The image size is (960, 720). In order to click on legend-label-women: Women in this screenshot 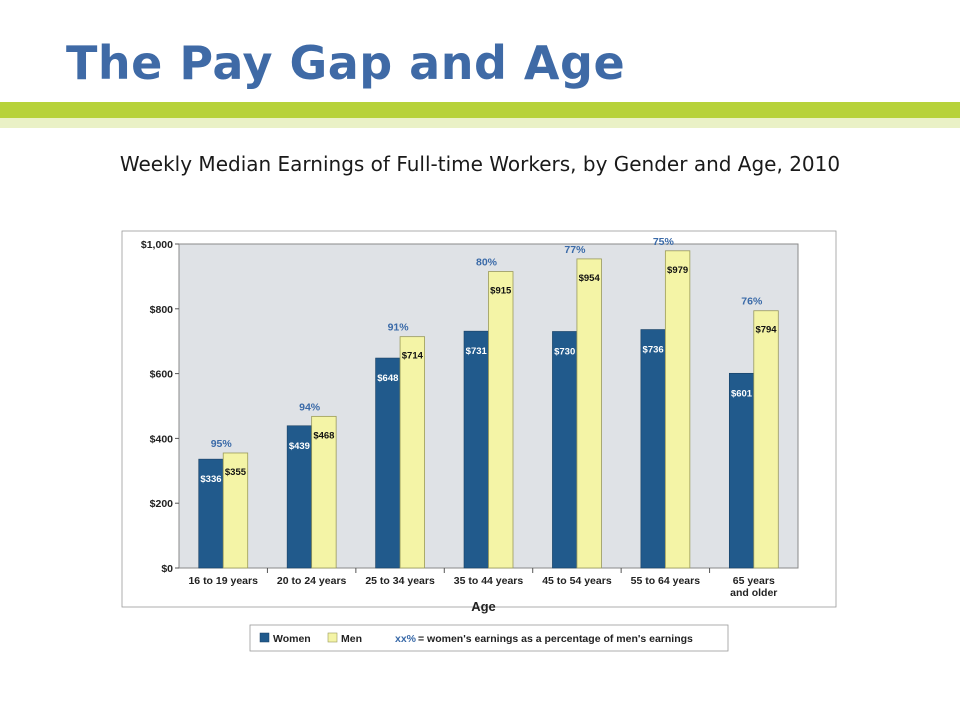, I will do `click(292, 639)`.